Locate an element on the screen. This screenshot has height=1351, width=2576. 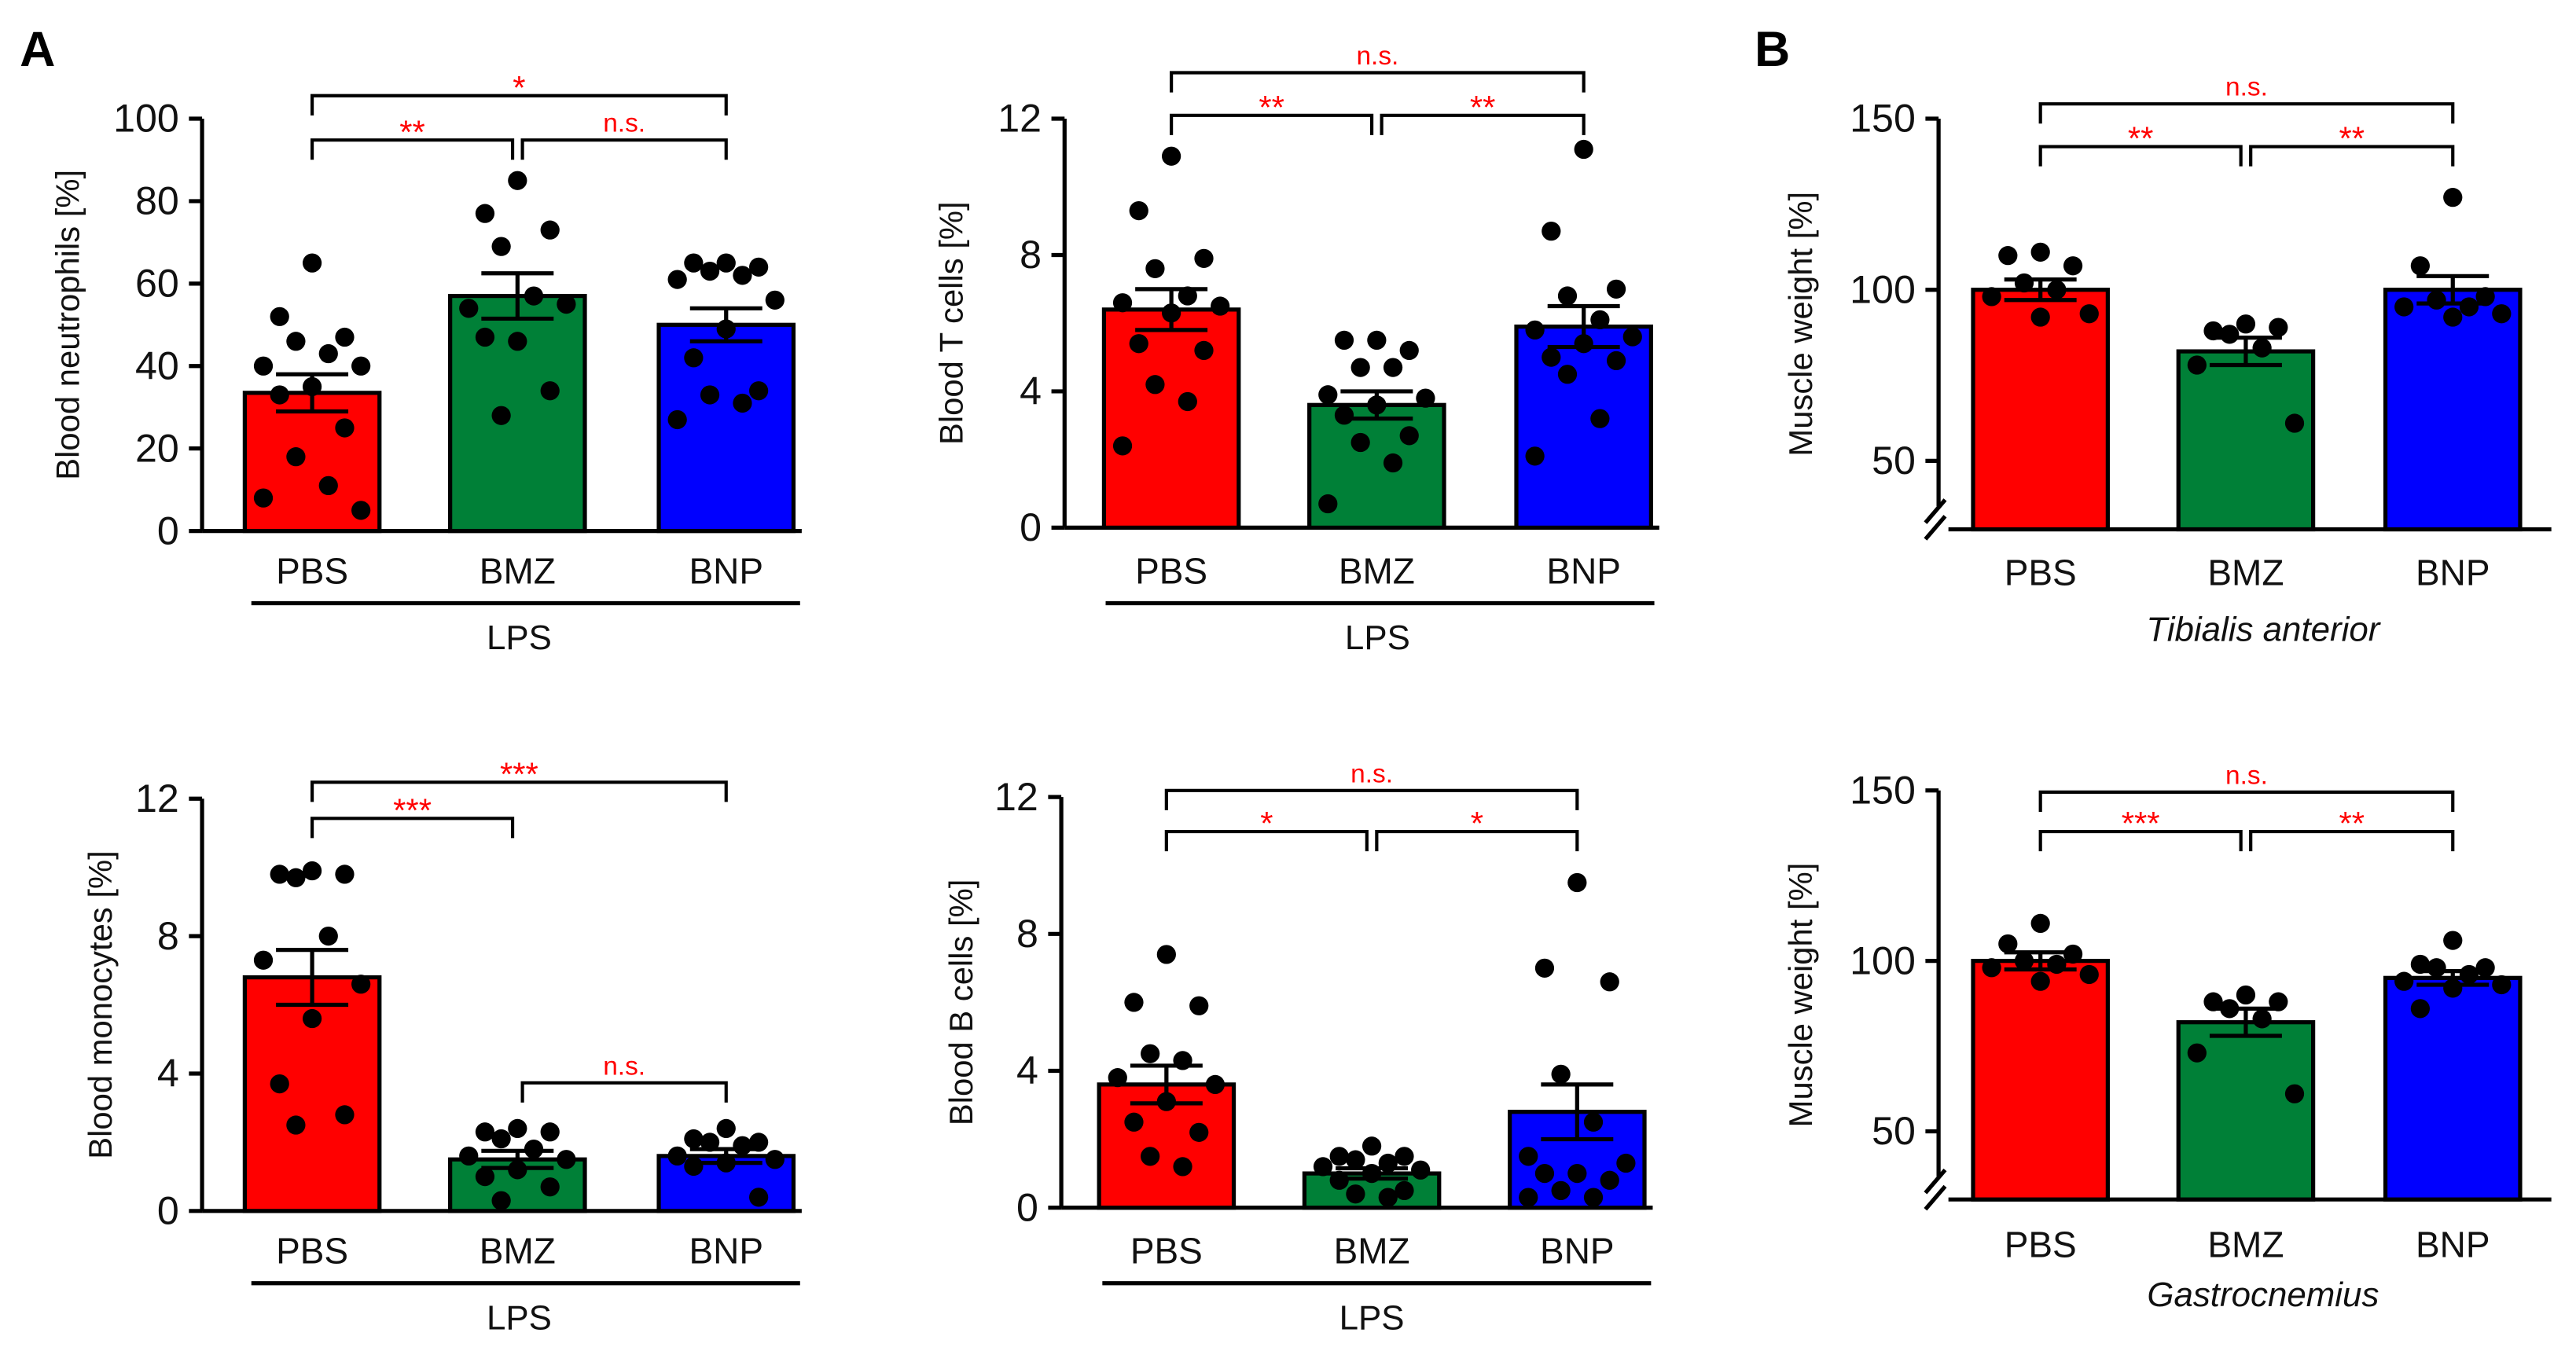
panel-label-a: A is located at coordinates (37, 50).